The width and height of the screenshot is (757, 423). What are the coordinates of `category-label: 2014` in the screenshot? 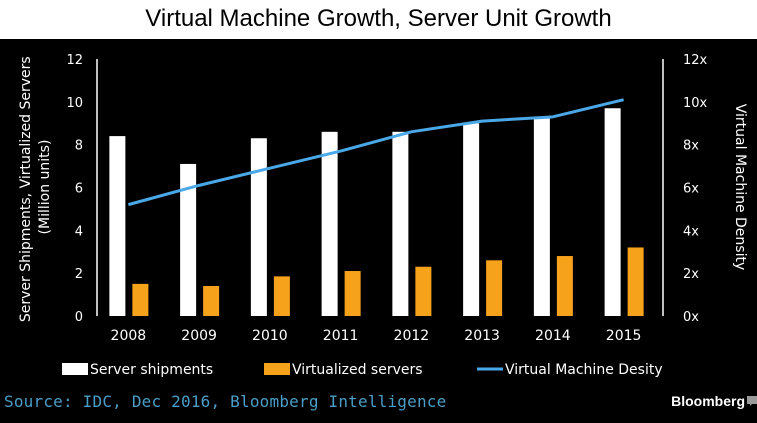 It's located at (553, 336).